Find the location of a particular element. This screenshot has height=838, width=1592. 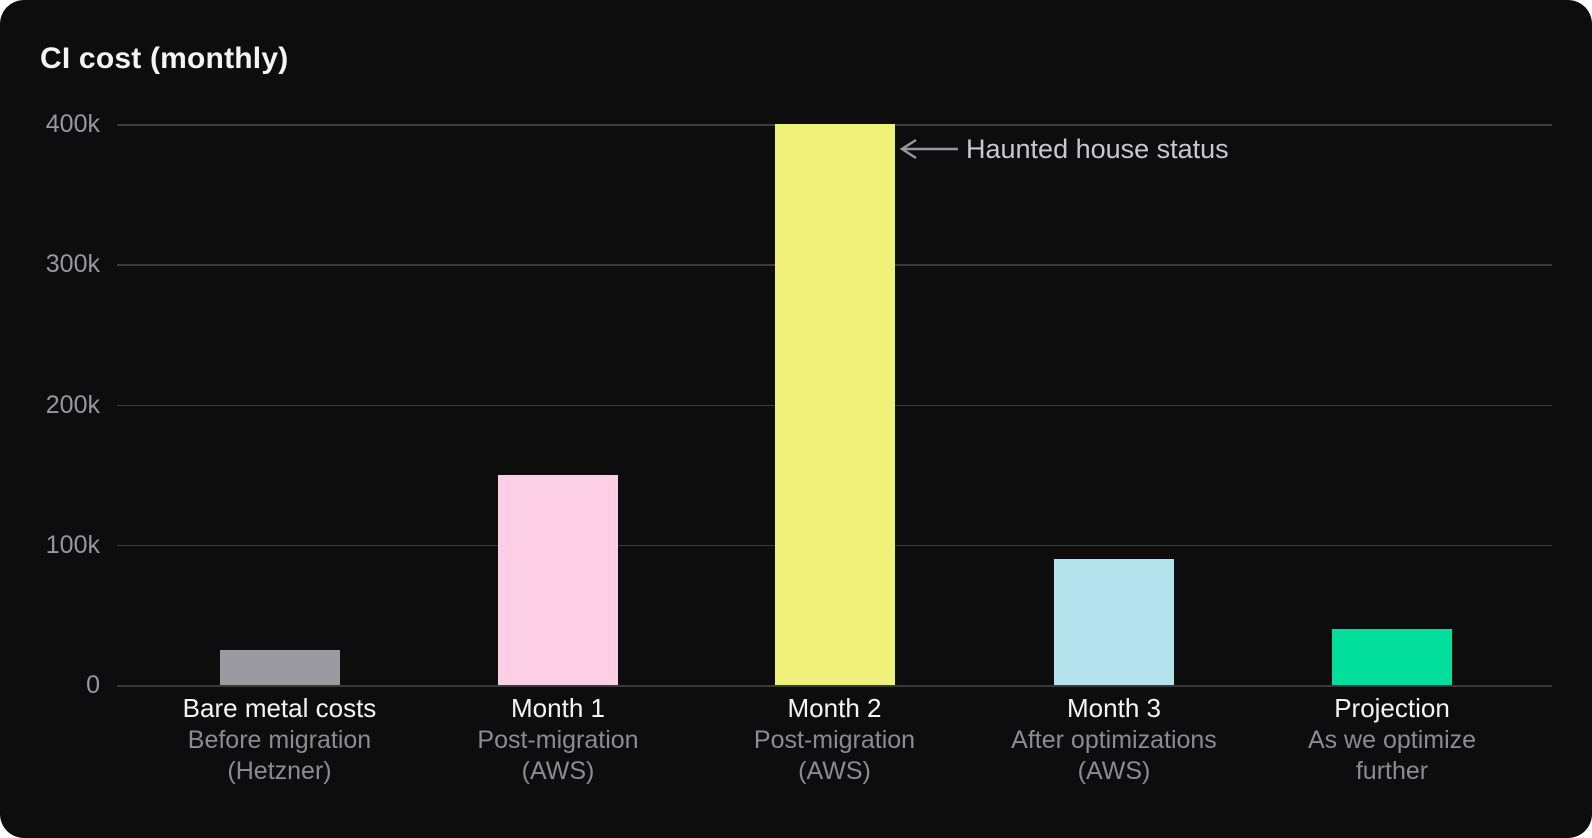

category-subtitle-bare-metal-costs-2: (Hetzner) is located at coordinates (279, 771).